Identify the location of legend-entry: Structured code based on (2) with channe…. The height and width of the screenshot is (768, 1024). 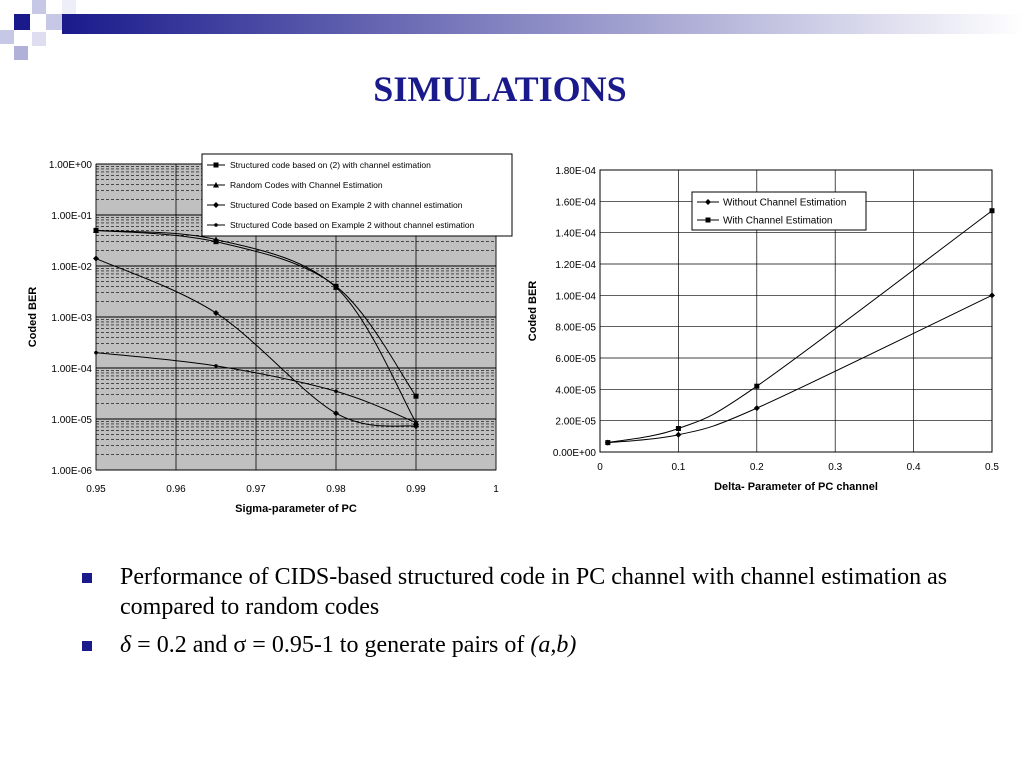
(330, 165).